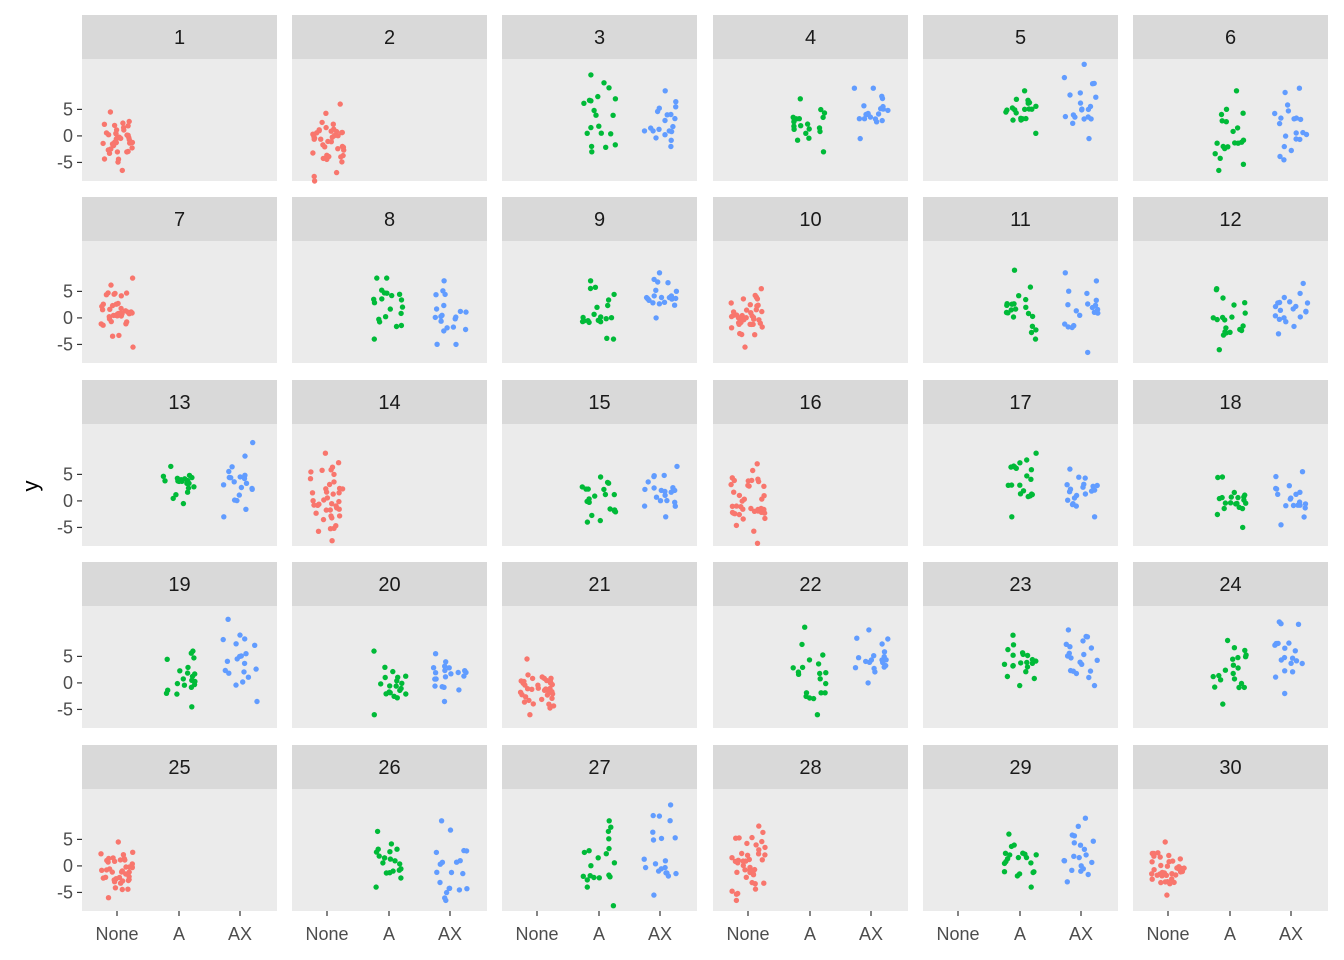 Image resolution: width=1344 pixels, height=960 pixels. What do you see at coordinates (957, 934) in the screenshot?
I see `x-tick-label: None` at bounding box center [957, 934].